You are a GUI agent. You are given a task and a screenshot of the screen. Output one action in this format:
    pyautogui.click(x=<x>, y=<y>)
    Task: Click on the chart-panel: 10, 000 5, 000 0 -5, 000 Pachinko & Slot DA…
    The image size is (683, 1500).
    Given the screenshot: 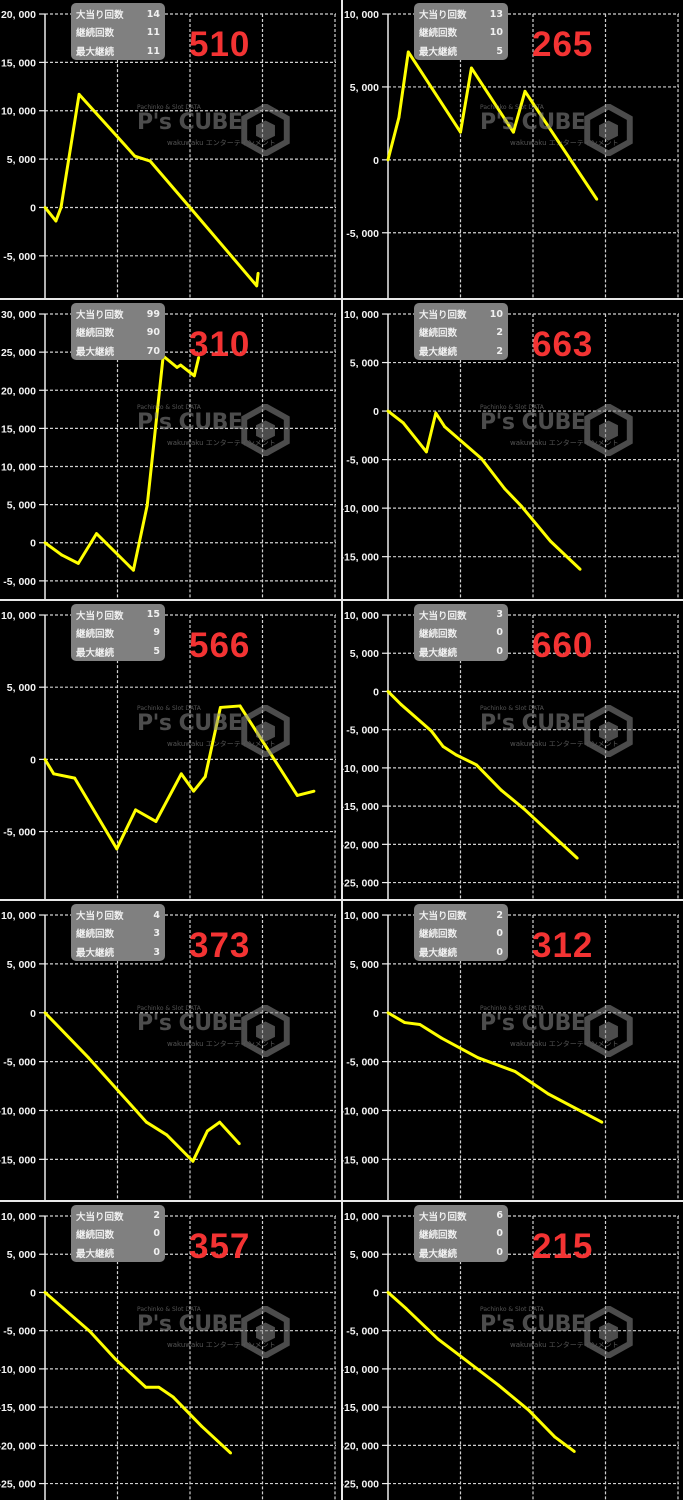 What is the action you would take?
    pyautogui.click(x=513, y=149)
    